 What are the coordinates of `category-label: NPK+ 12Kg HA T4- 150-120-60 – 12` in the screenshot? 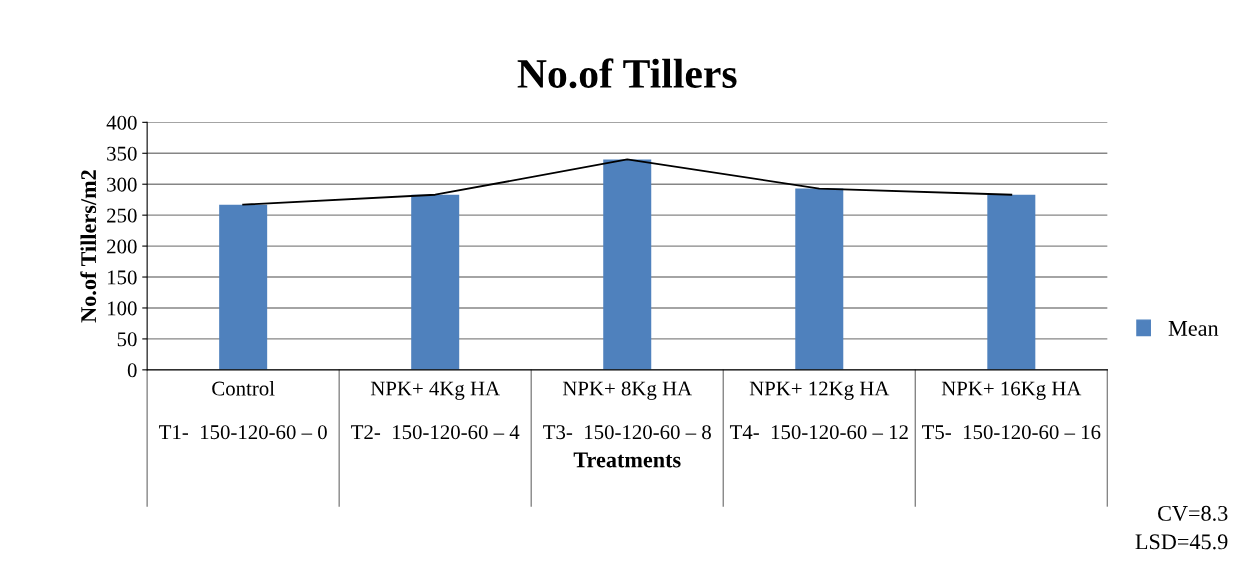 It's located at (818, 410).